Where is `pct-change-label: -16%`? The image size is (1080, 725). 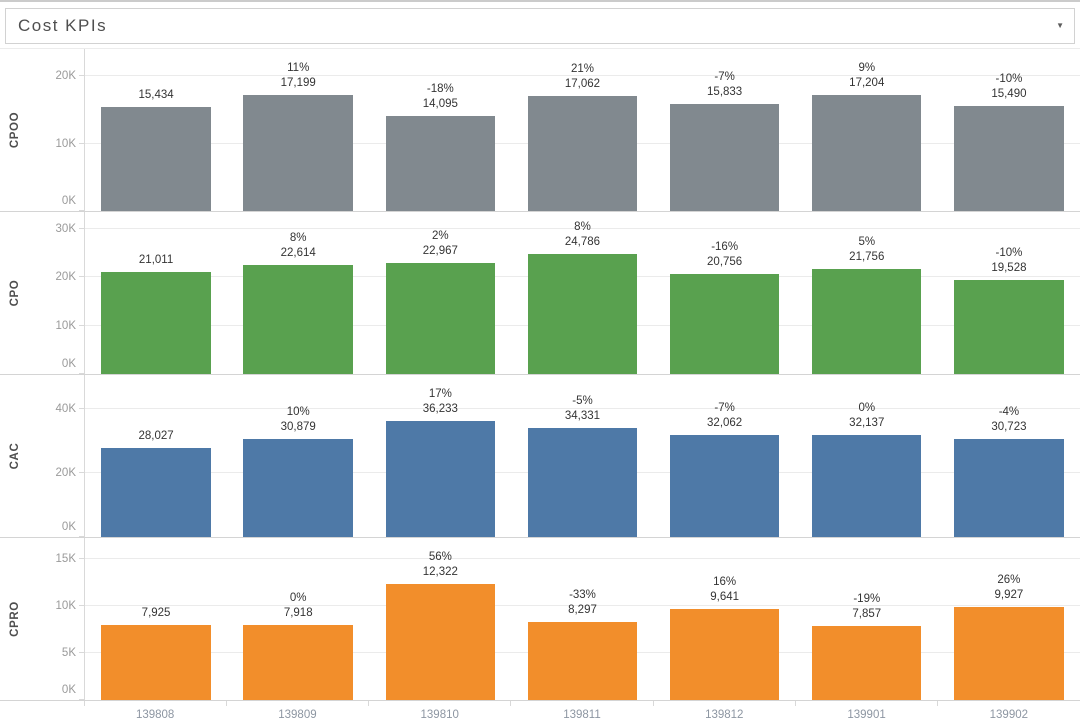 pct-change-label: -16% is located at coordinates (725, 246).